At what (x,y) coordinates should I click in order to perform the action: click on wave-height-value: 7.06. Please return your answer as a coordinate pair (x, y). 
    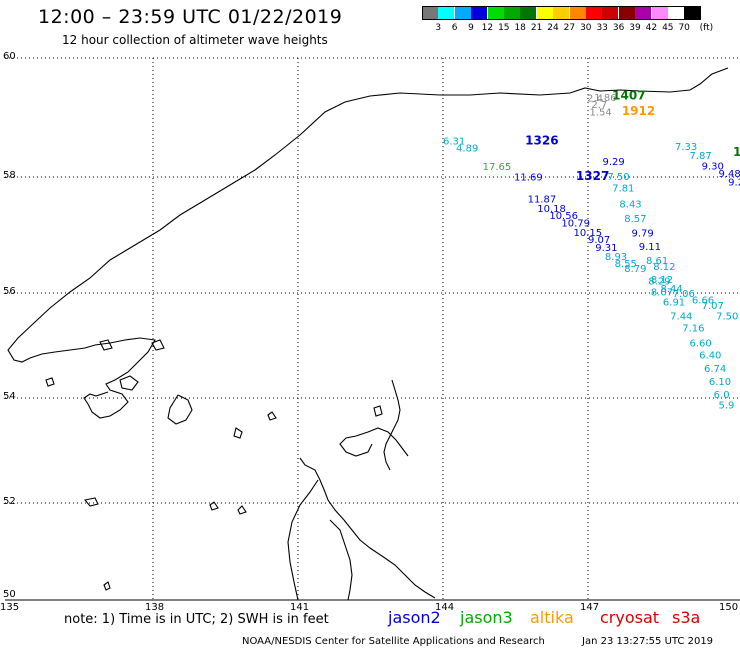
    Looking at the image, I should click on (684, 294).